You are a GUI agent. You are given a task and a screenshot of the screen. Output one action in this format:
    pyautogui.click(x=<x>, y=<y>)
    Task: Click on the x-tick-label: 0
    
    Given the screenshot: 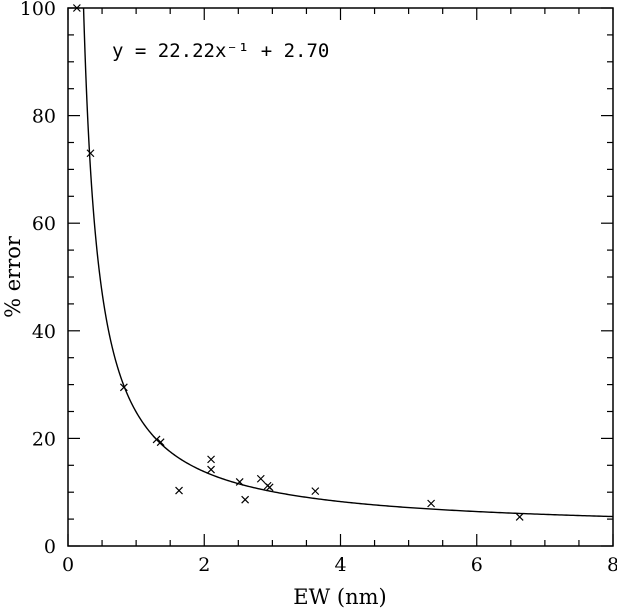 What is the action you would take?
    pyautogui.click(x=68, y=565)
    